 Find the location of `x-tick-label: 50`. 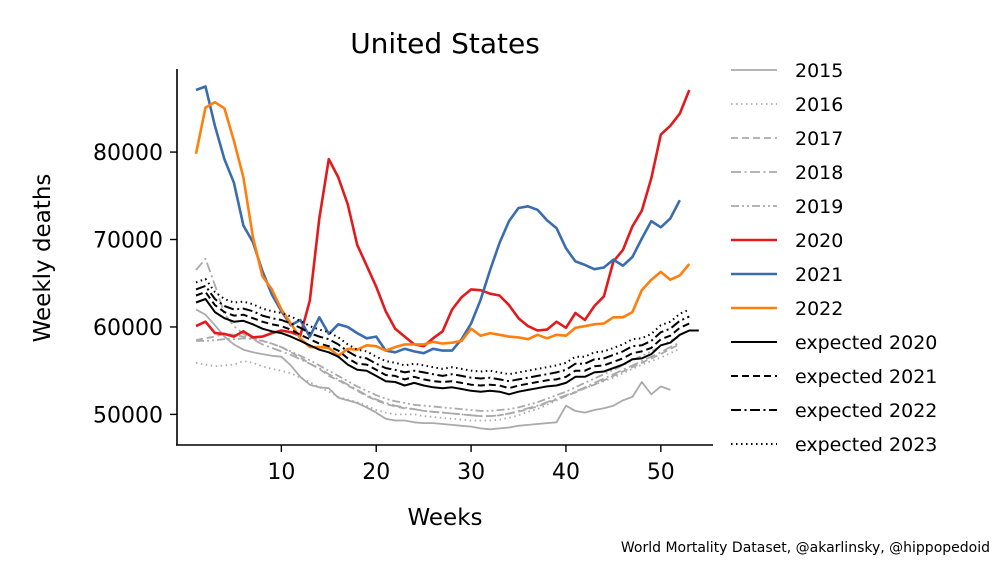

x-tick-label: 50 is located at coordinates (661, 472).